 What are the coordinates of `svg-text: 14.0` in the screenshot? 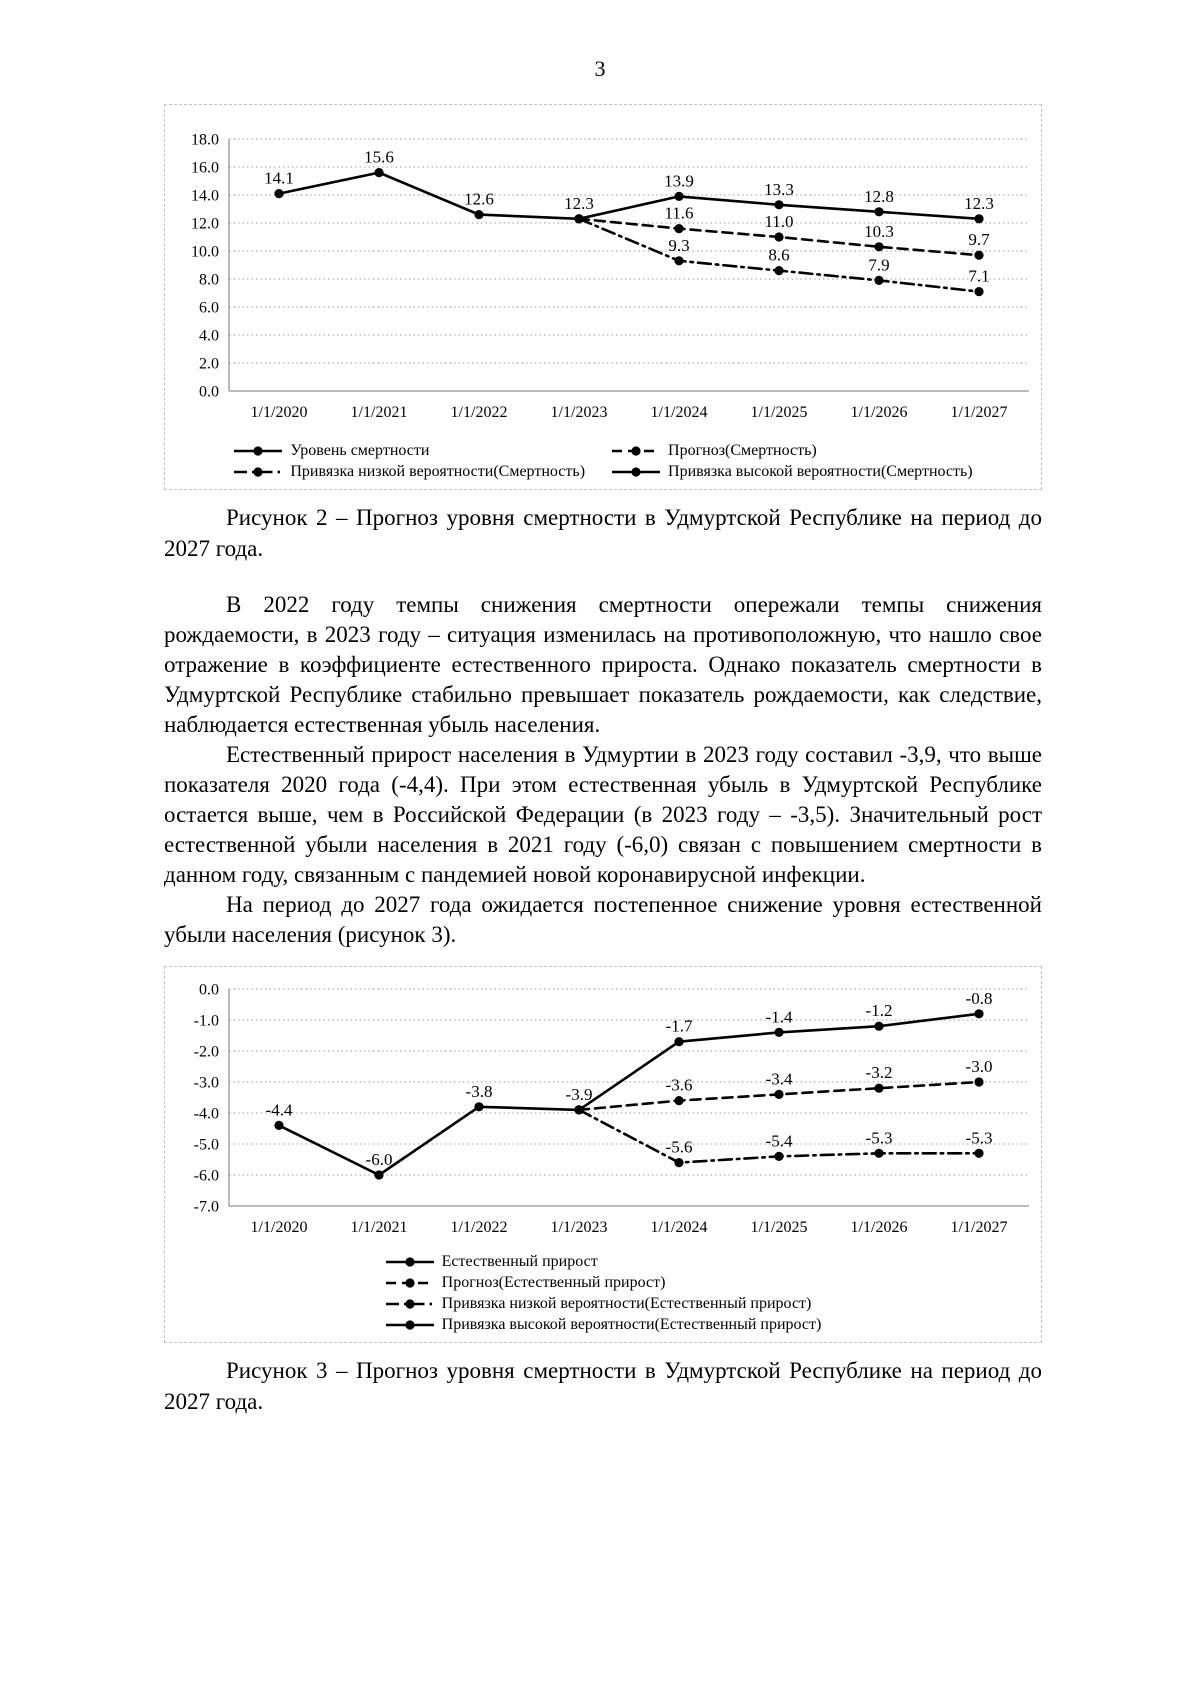 It's located at (205, 196).